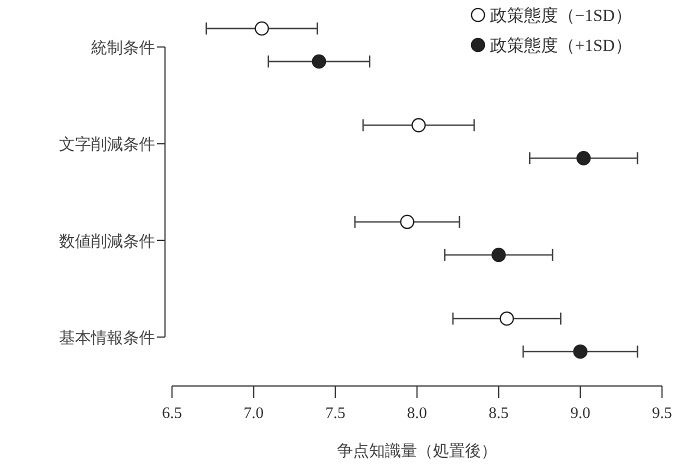 The height and width of the screenshot is (466, 687). I want to click on y-tick-label: 統制条件, so click(123, 48).